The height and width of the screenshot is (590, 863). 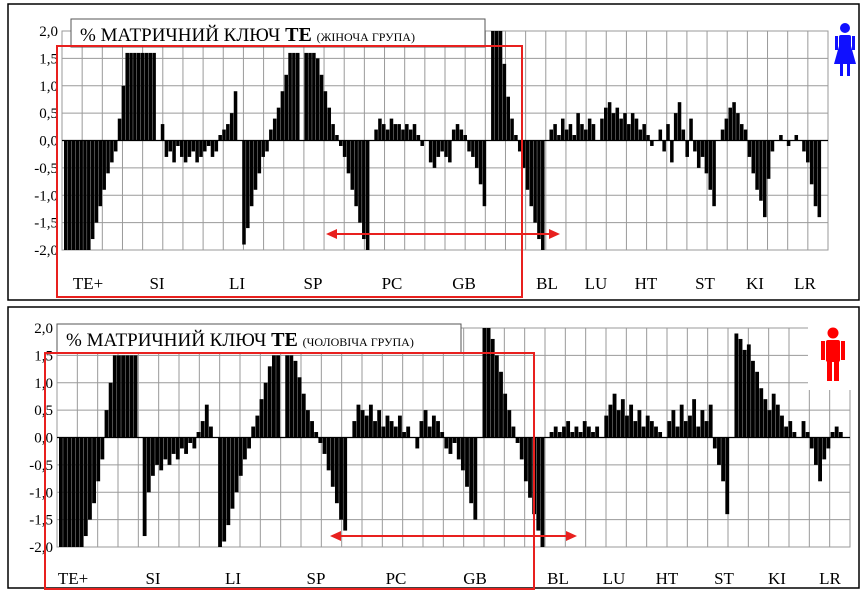 What do you see at coordinates (233, 578) in the screenshot?
I see `category-label: LI` at bounding box center [233, 578].